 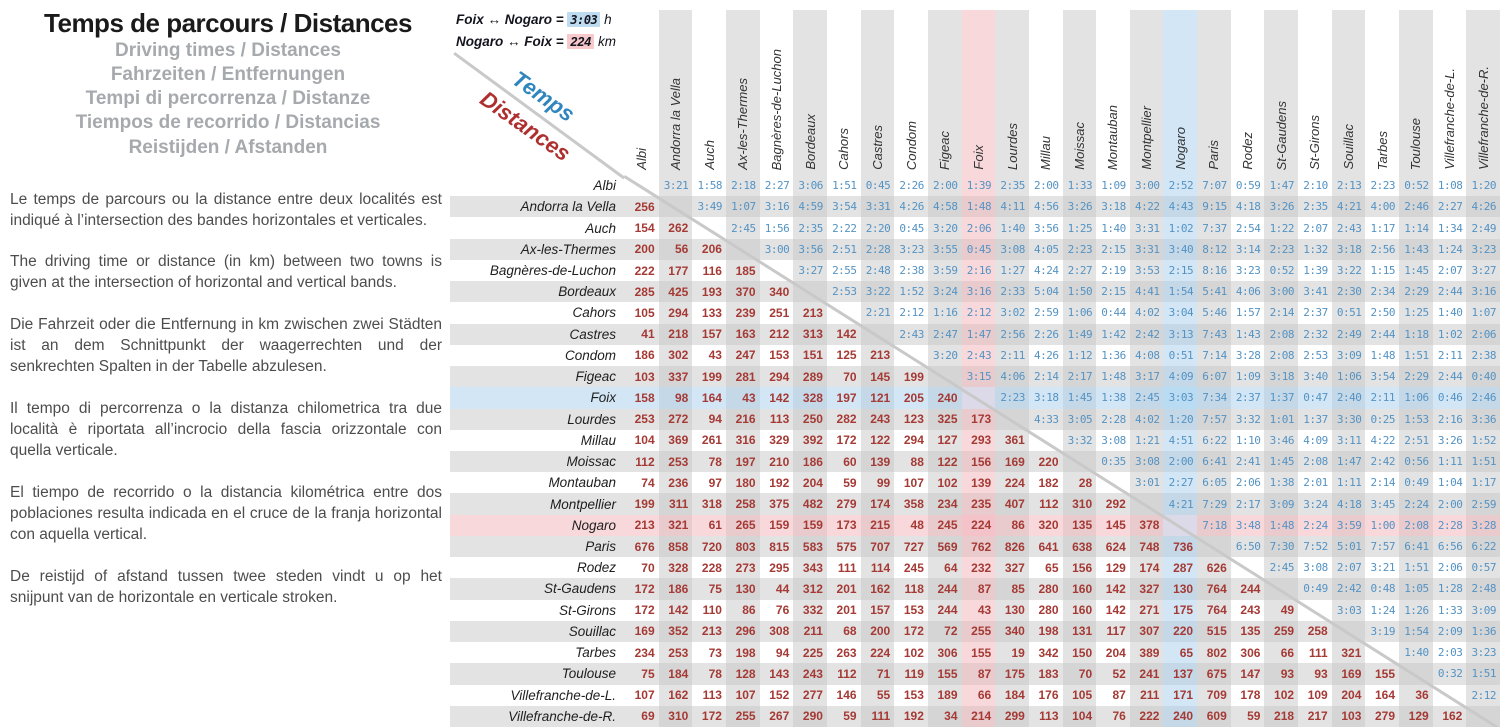 I want to click on time-value: 2:43, so click(x=1349, y=228).